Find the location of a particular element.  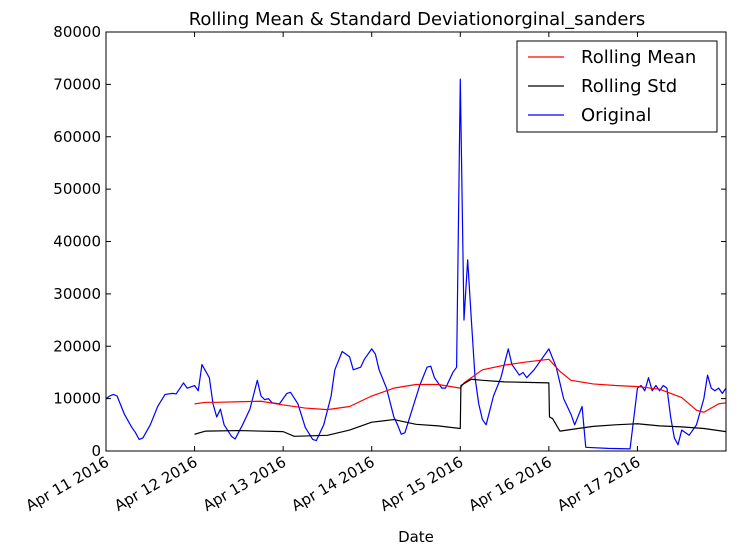

y-tick-label: 60000 is located at coordinates (77, 137).